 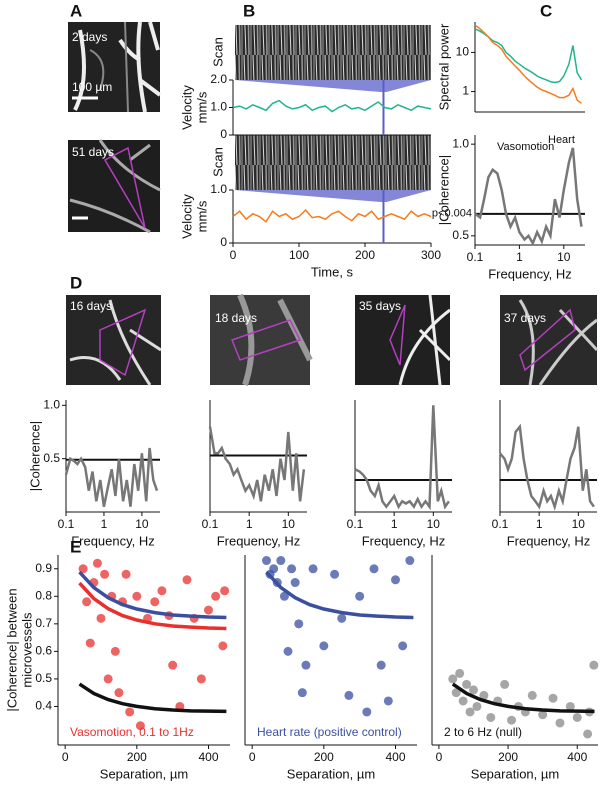 I want to click on y-tick-label: 0.7, so click(x=43, y=623).